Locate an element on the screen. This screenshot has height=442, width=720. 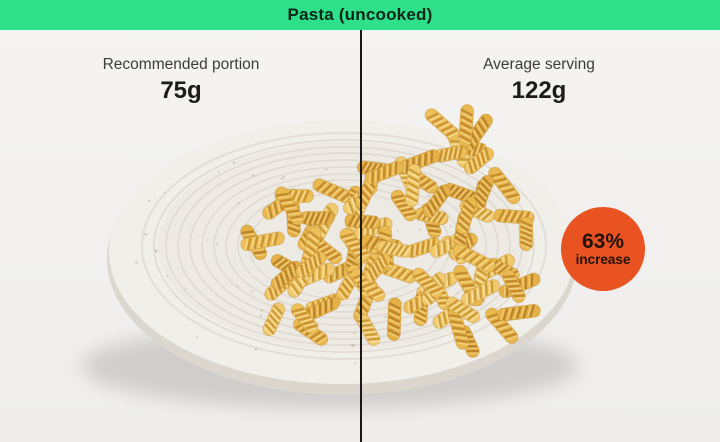
header-bar: Pasta (uncooked) is located at coordinates (360, 15).